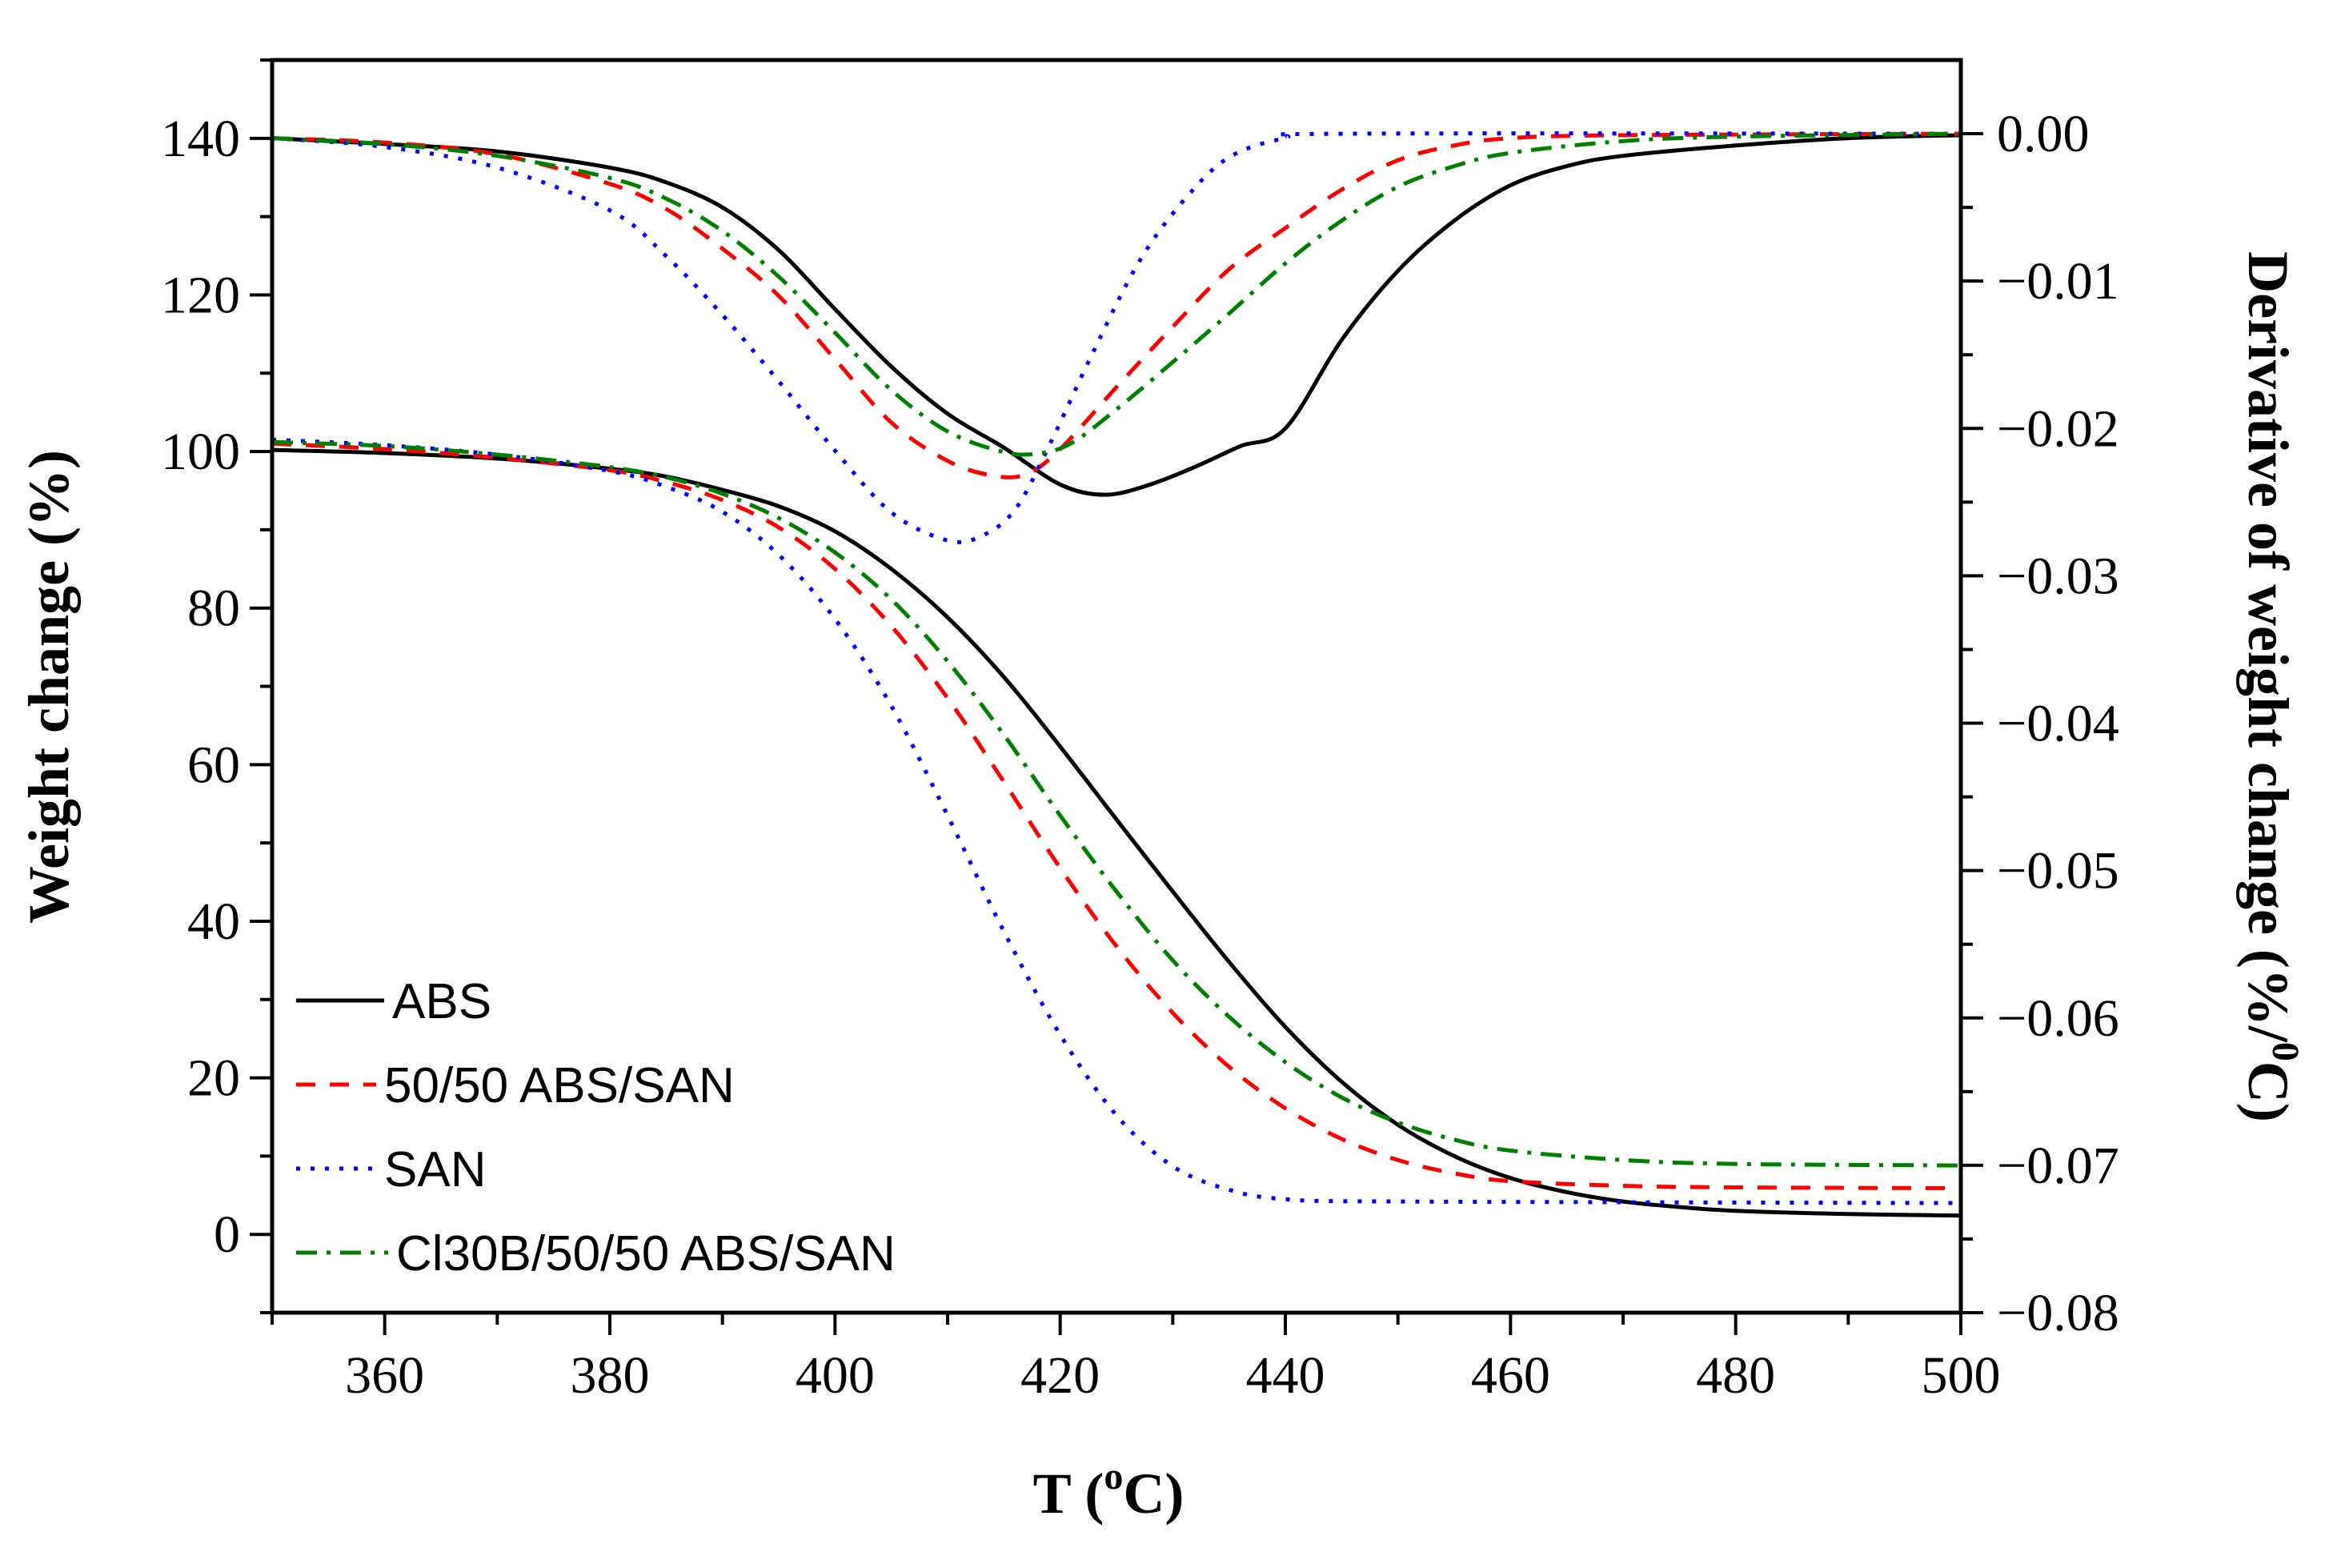 This screenshot has height=1568, width=2345. What do you see at coordinates (559, 1085) in the screenshot?
I see `legend-label-50-50-abs-san: 50/50 ABS/SAN` at bounding box center [559, 1085].